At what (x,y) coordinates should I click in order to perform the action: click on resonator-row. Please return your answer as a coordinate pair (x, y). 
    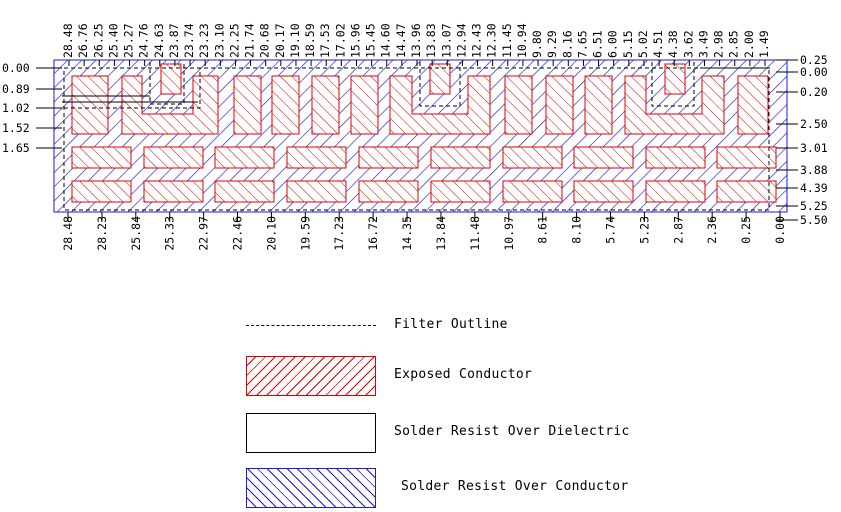
    Looking at the image, I should click on (420, 99).